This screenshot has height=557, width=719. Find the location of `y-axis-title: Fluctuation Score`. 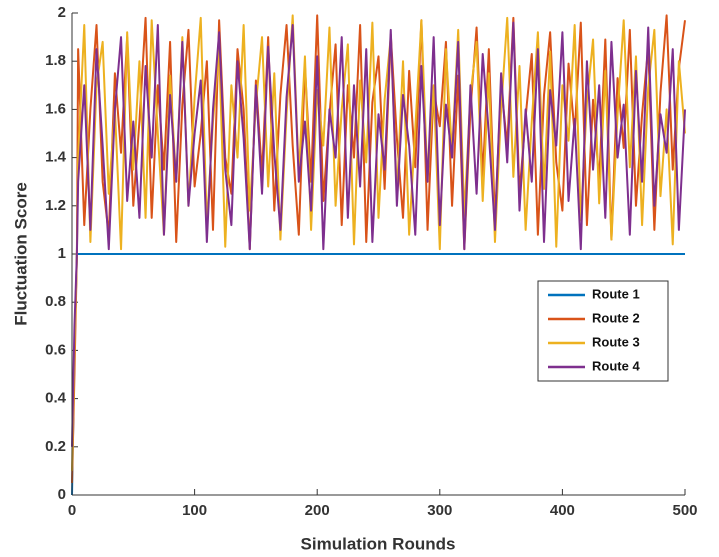

y-axis-title: Fluctuation Score is located at coordinates (20, 254).